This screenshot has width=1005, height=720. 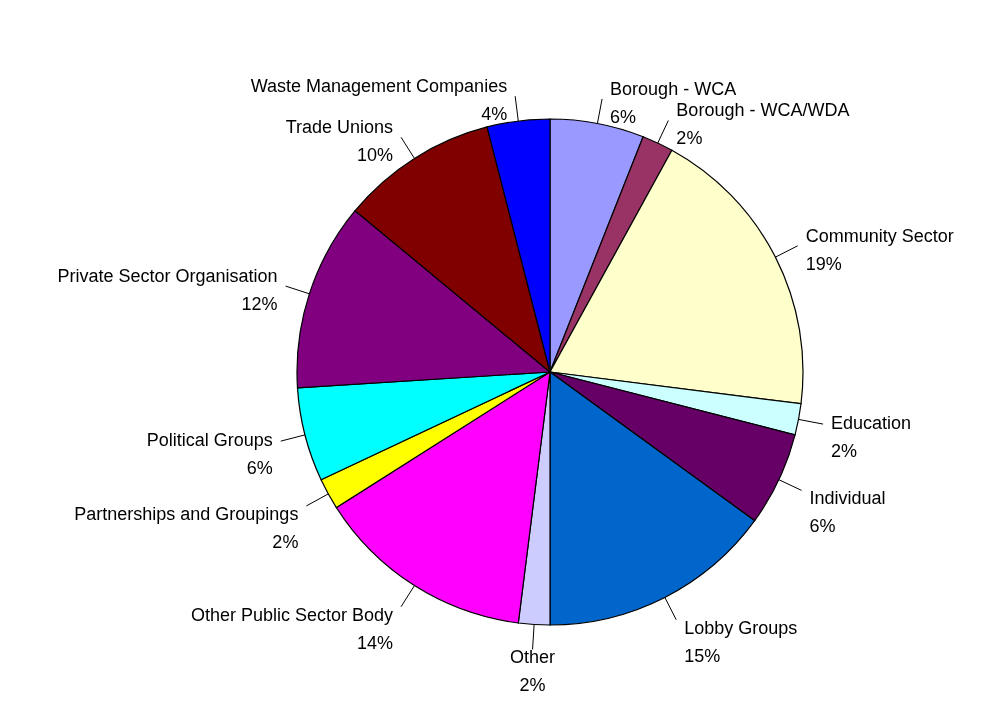 I want to click on data-label: 19%, so click(x=823, y=263).